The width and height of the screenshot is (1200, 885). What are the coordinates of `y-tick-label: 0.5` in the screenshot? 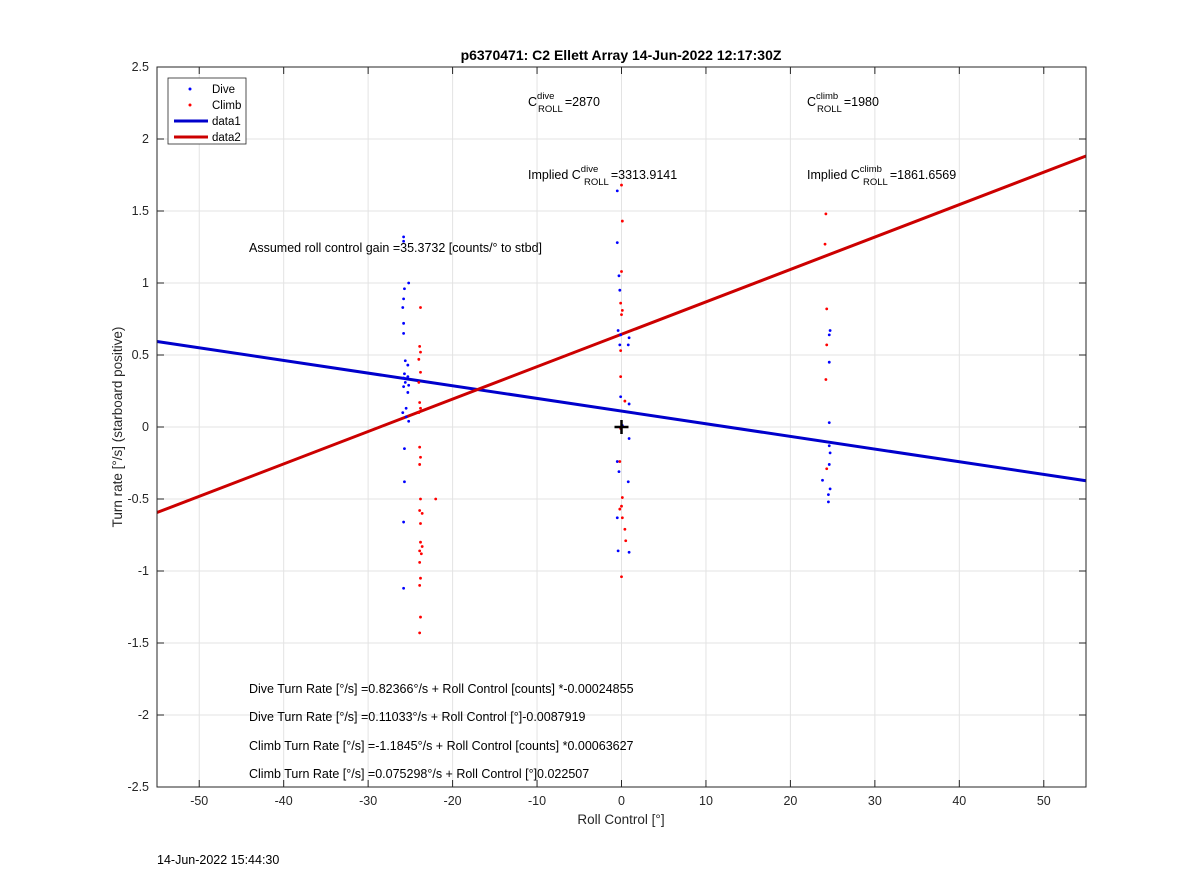 It's located at (140, 355).